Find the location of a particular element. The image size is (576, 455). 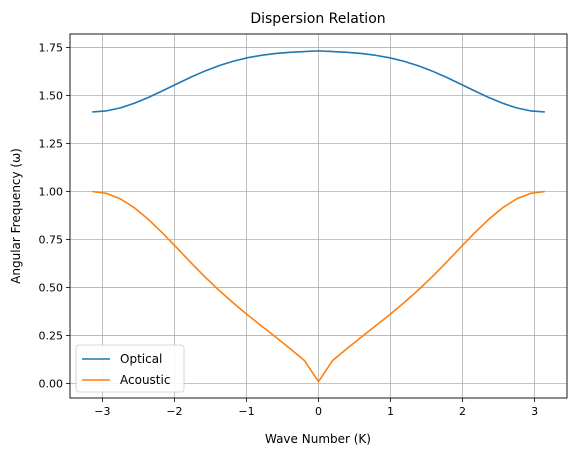

y-axis: 0.00 0.25 0.50 0.75 1.00 1.25 1.50 1.75 is located at coordinates (54, 216).